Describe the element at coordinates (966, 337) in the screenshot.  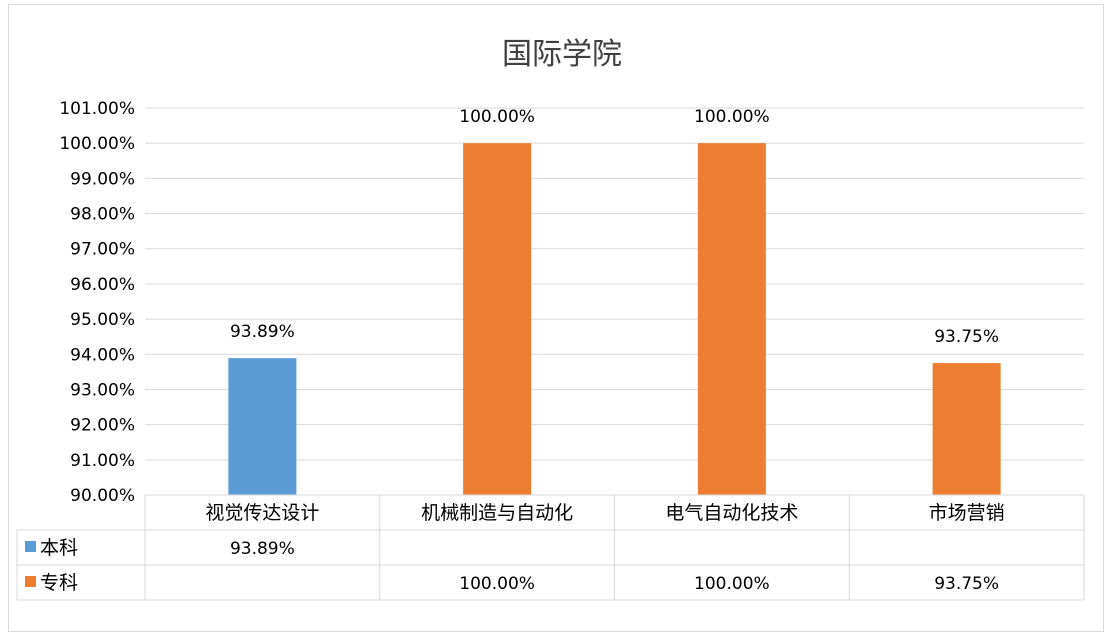
I see `data-label: 93.75%` at that location.